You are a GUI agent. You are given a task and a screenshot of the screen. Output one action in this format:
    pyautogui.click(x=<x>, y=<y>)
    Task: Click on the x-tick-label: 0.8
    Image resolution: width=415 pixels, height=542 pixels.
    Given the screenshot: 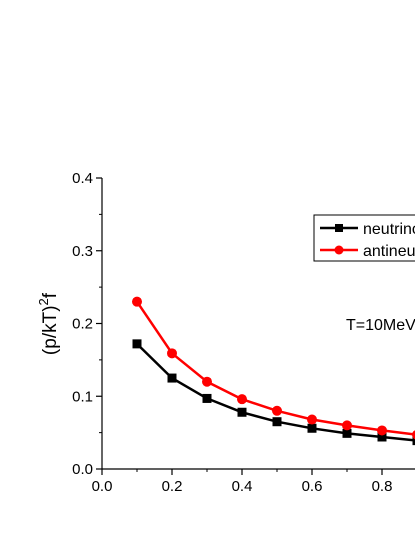 What is the action you would take?
    pyautogui.click(x=382, y=486)
    